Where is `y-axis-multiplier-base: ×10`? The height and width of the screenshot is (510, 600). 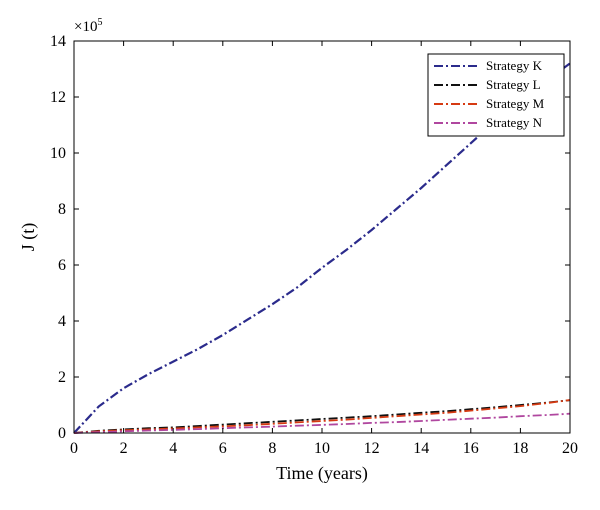 y-axis-multiplier-base: ×10 is located at coordinates (85, 27).